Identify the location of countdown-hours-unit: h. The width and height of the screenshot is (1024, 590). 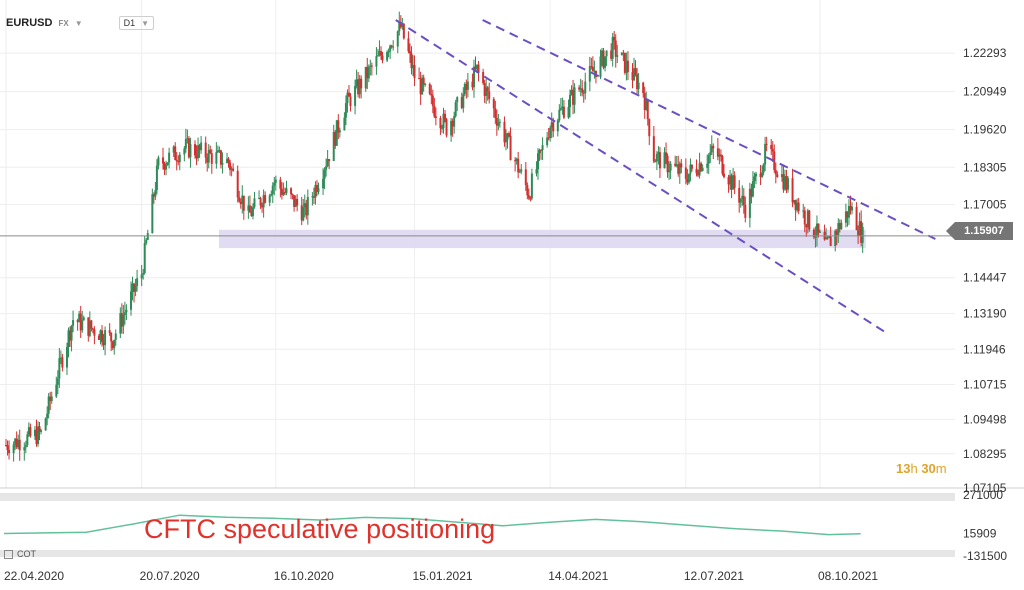
(914, 468).